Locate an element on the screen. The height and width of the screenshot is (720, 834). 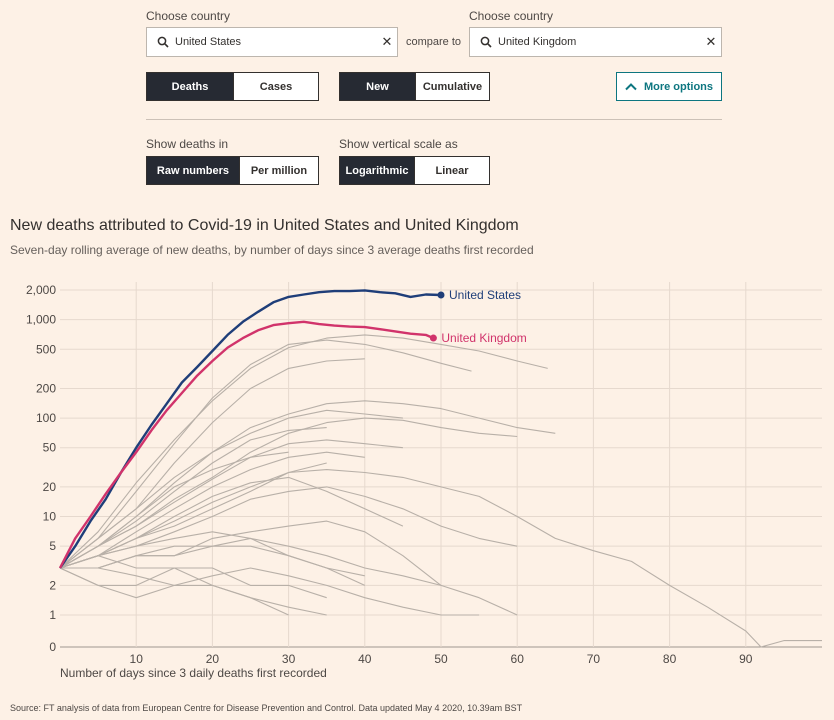
mode-toggle: New Cumulative is located at coordinates (414, 86).